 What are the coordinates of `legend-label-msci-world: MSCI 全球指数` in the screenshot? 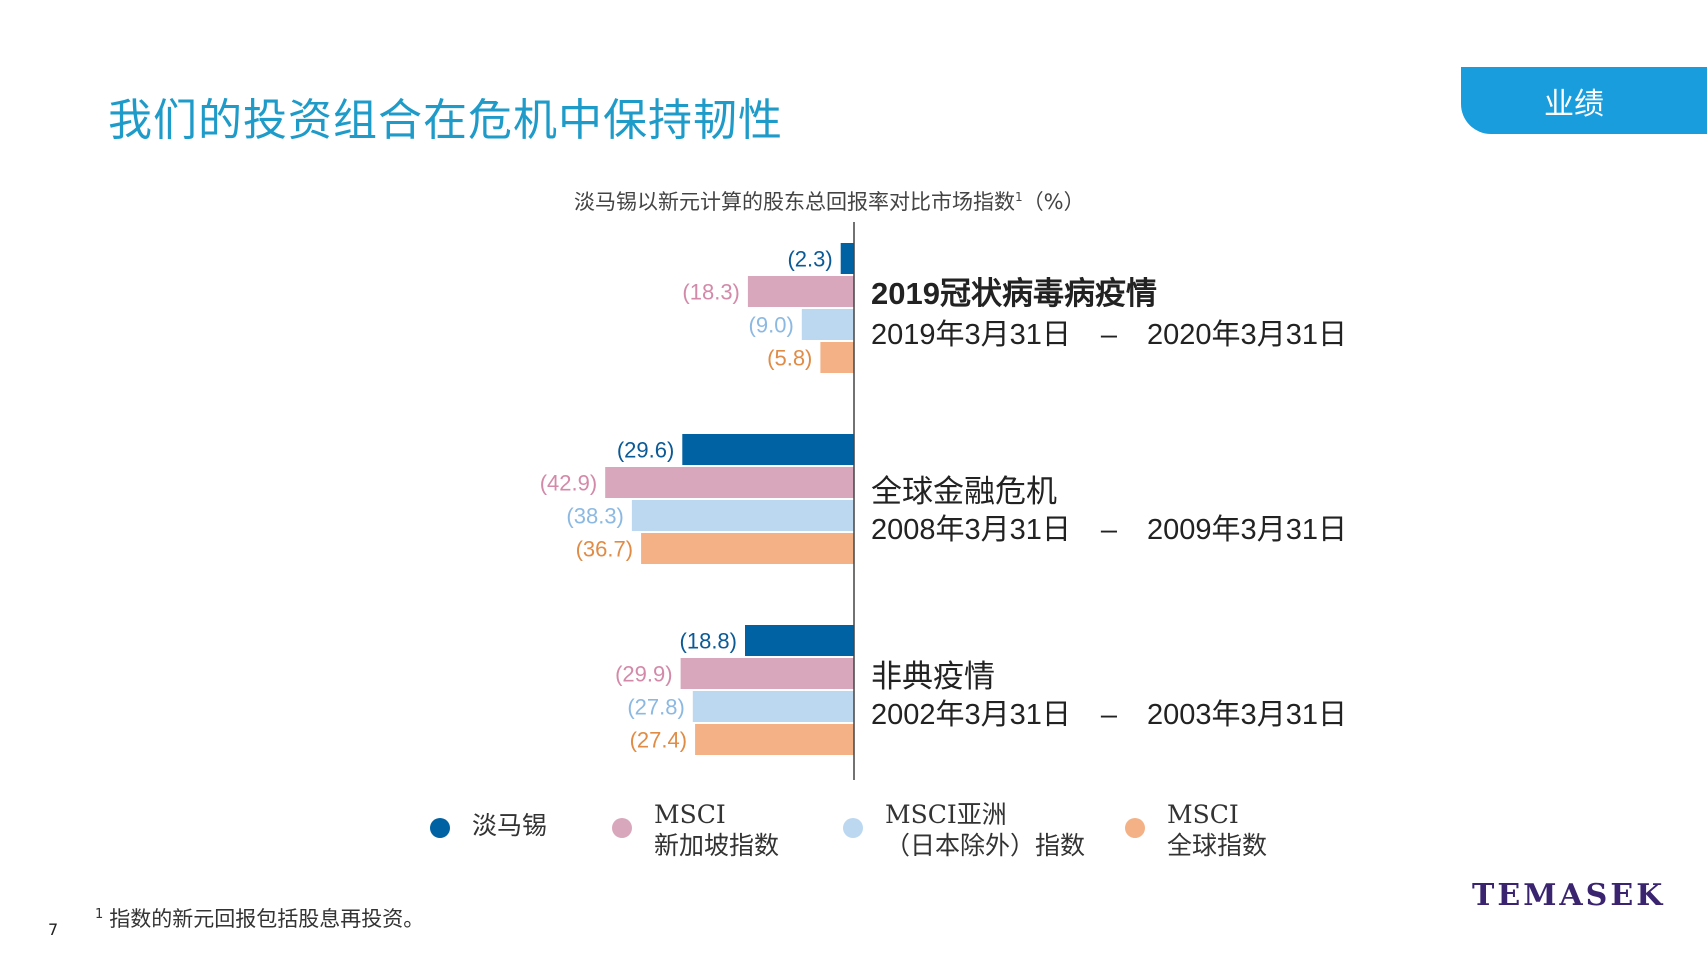 It's located at (1217, 830).